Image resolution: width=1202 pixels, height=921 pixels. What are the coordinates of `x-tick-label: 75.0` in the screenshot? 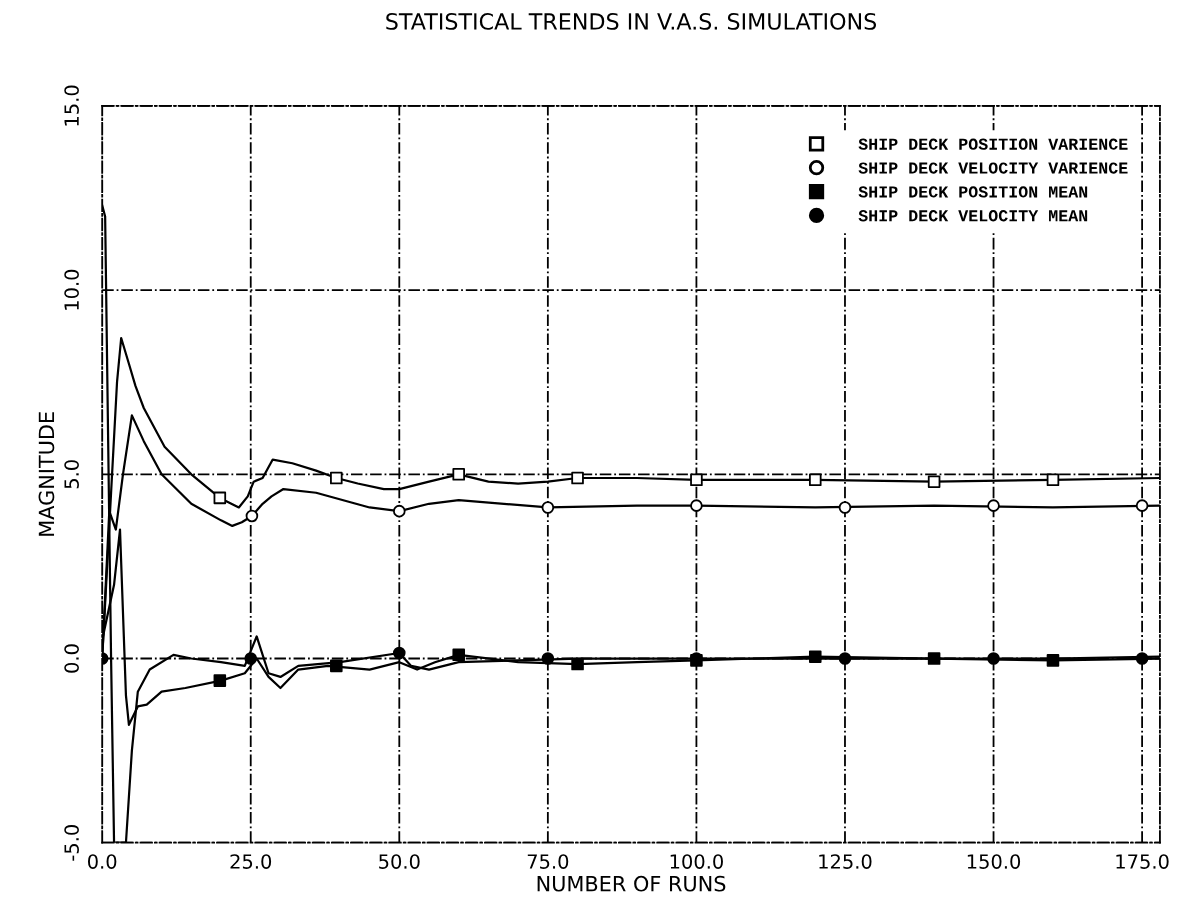 It's located at (548, 861).